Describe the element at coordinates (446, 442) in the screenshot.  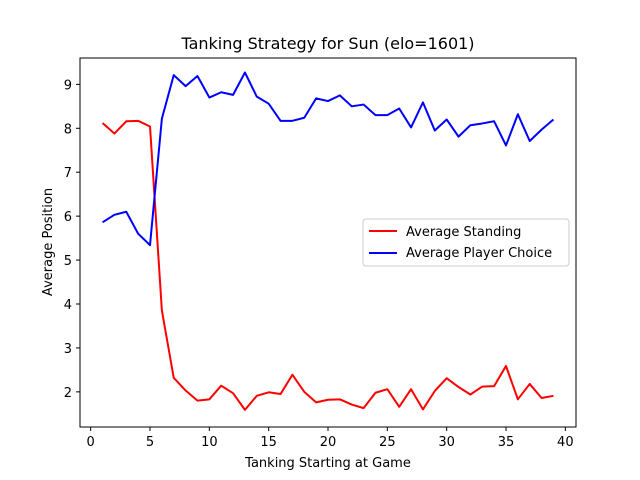
I see `x-tick-label: 30` at that location.